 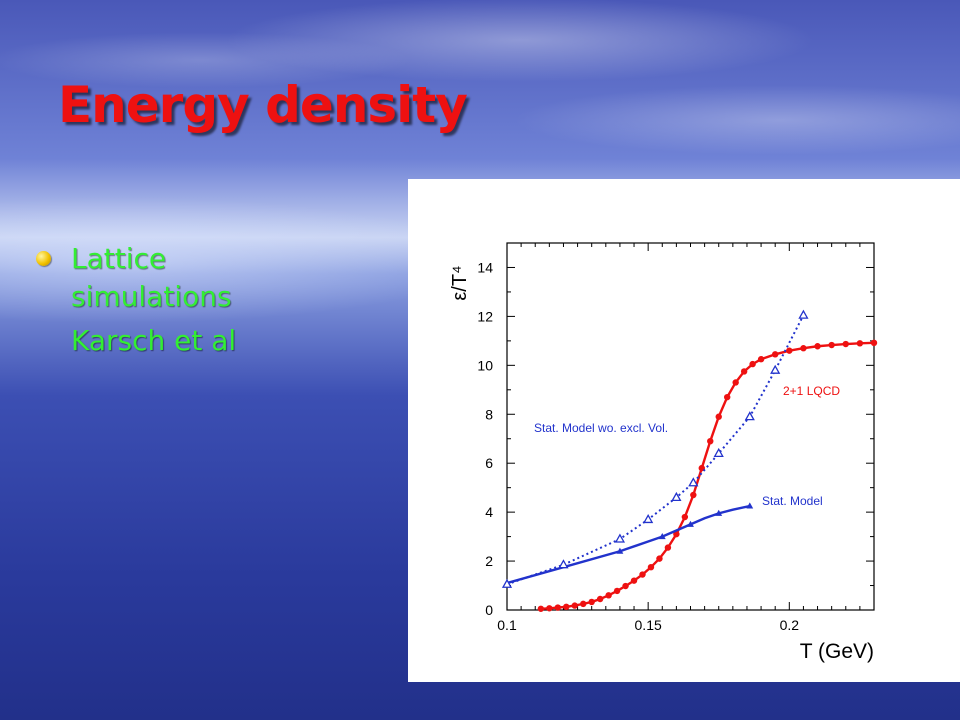 What do you see at coordinates (790, 625) in the screenshot?
I see `x-tick-label: 0.2` at bounding box center [790, 625].